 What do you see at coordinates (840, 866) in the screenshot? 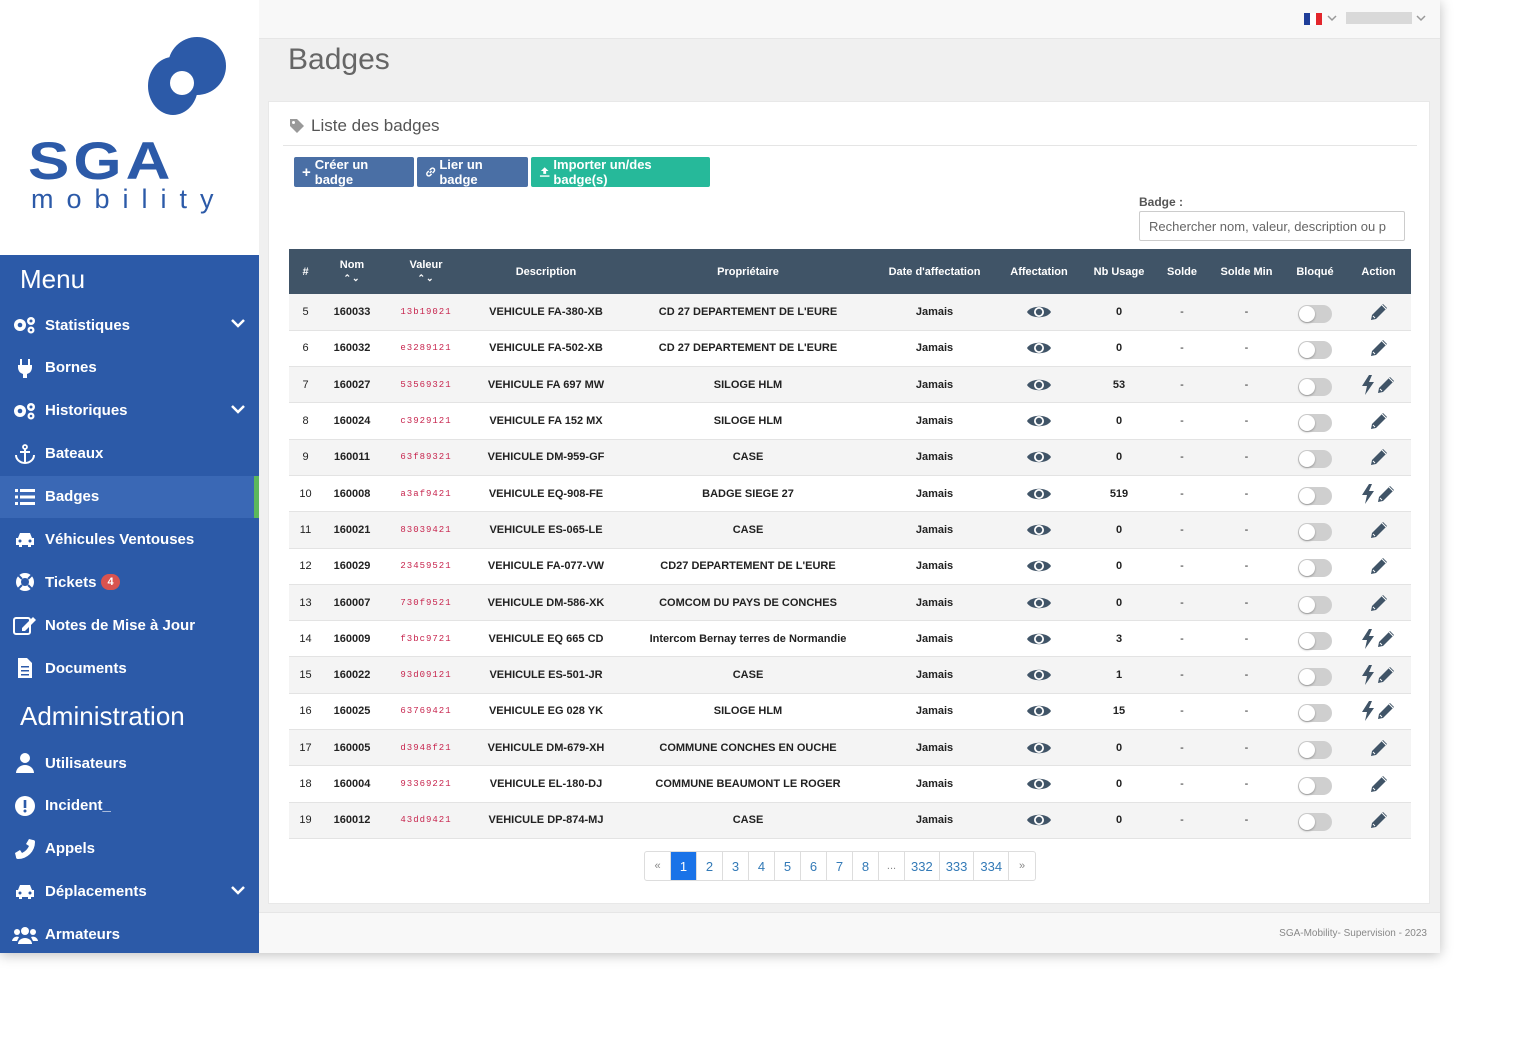
I see `page-link-7: 7` at bounding box center [840, 866].